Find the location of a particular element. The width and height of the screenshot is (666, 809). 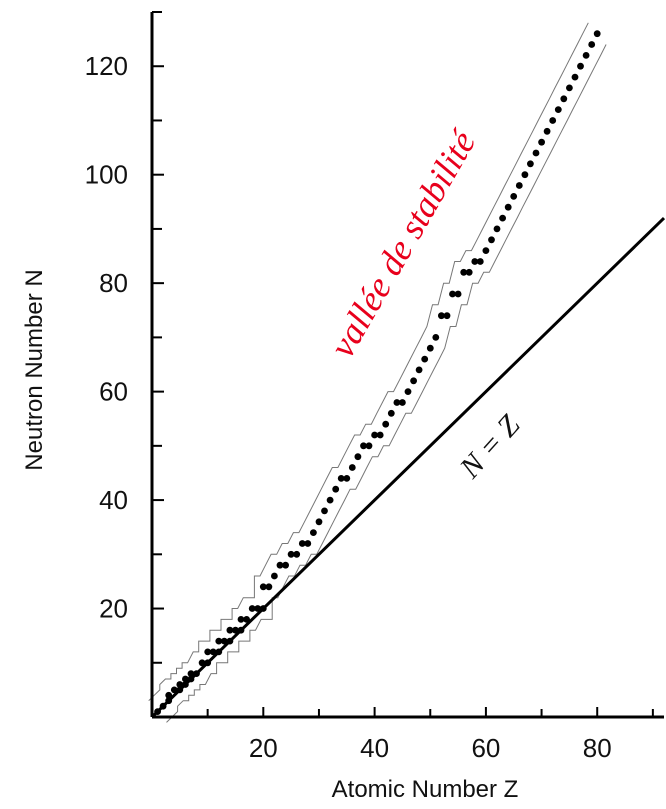

y-axis-label: Neutron Number N is located at coordinates (34, 369).